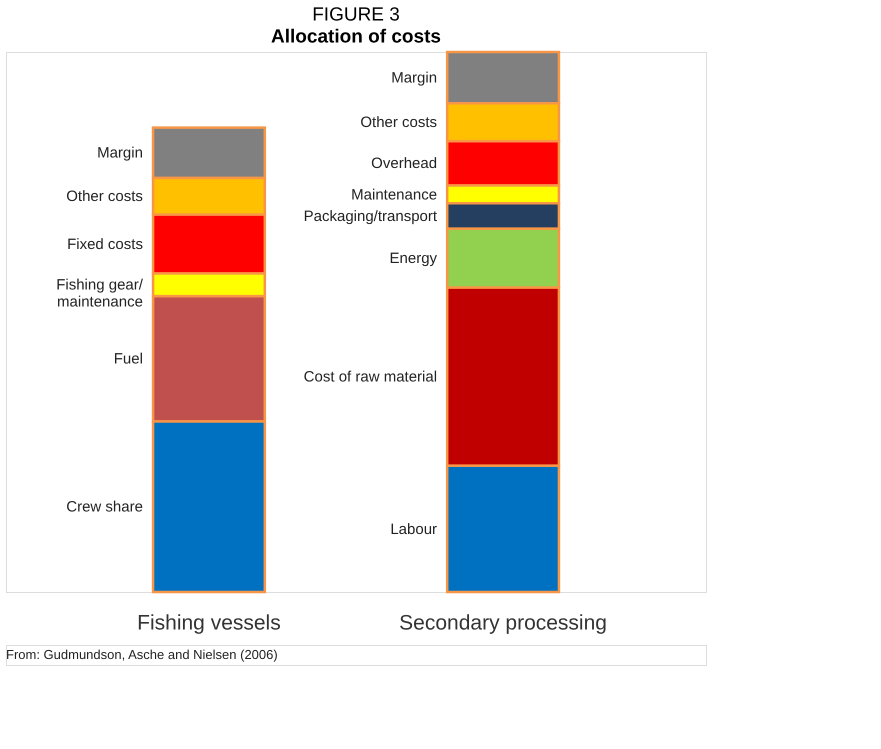 The image size is (881, 749). What do you see at coordinates (104, 197) in the screenshot?
I see `text: Other costs` at bounding box center [104, 197].